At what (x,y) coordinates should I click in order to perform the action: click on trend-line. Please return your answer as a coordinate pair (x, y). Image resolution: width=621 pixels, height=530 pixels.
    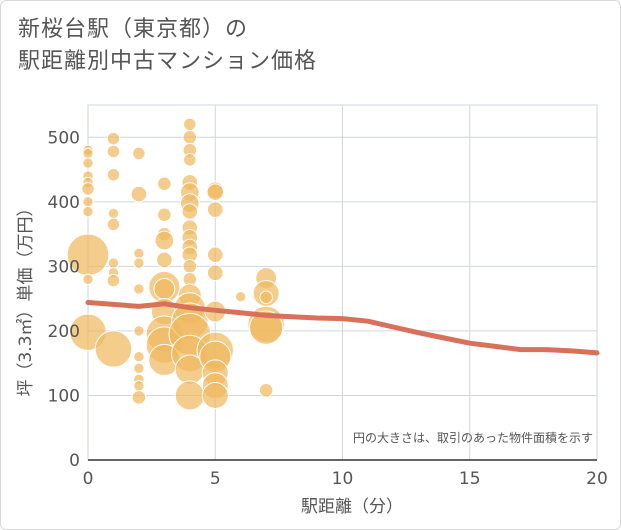
    Looking at the image, I should click on (342, 328).